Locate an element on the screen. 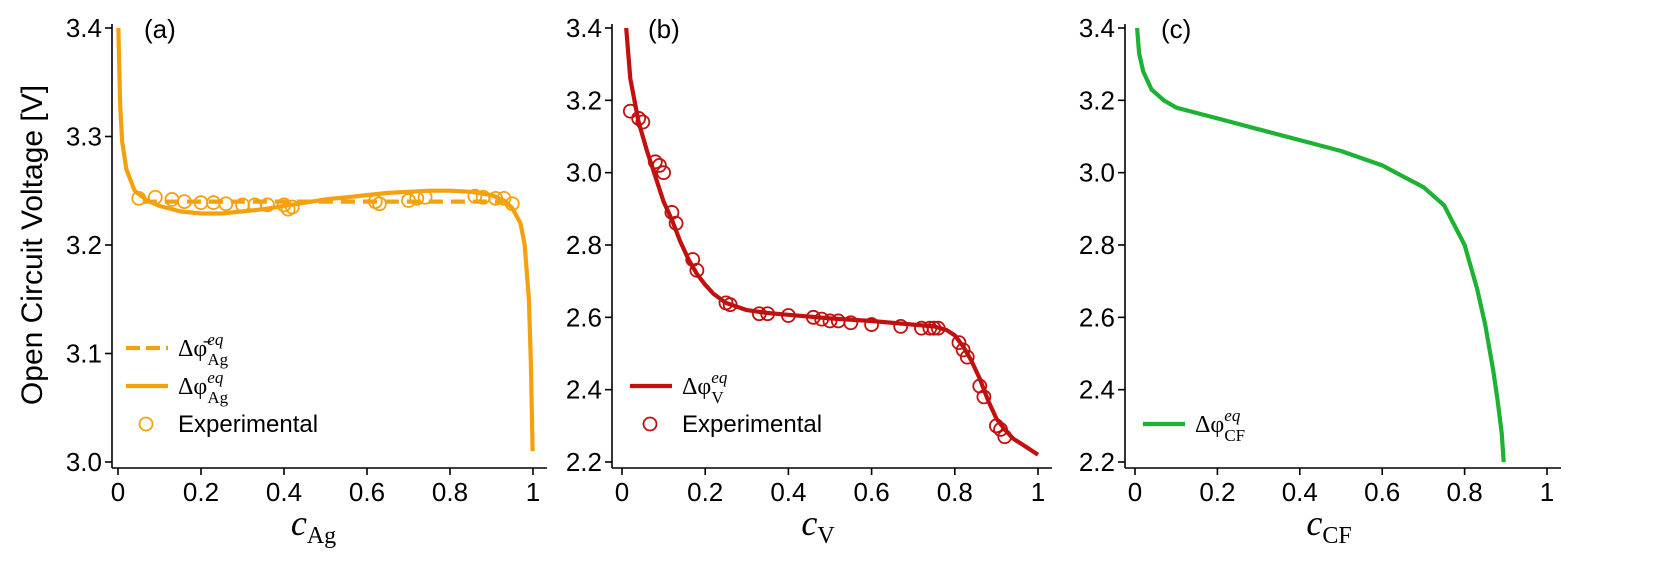  legend-entry: Δφeq Ag is located at coordinates (203, 387).